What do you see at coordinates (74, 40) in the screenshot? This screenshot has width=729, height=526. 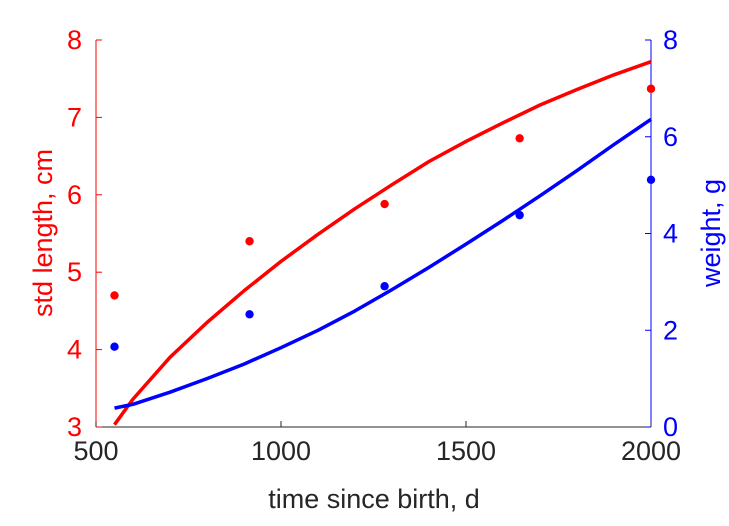 I see `y-left-tick-label: 8` at bounding box center [74, 40].